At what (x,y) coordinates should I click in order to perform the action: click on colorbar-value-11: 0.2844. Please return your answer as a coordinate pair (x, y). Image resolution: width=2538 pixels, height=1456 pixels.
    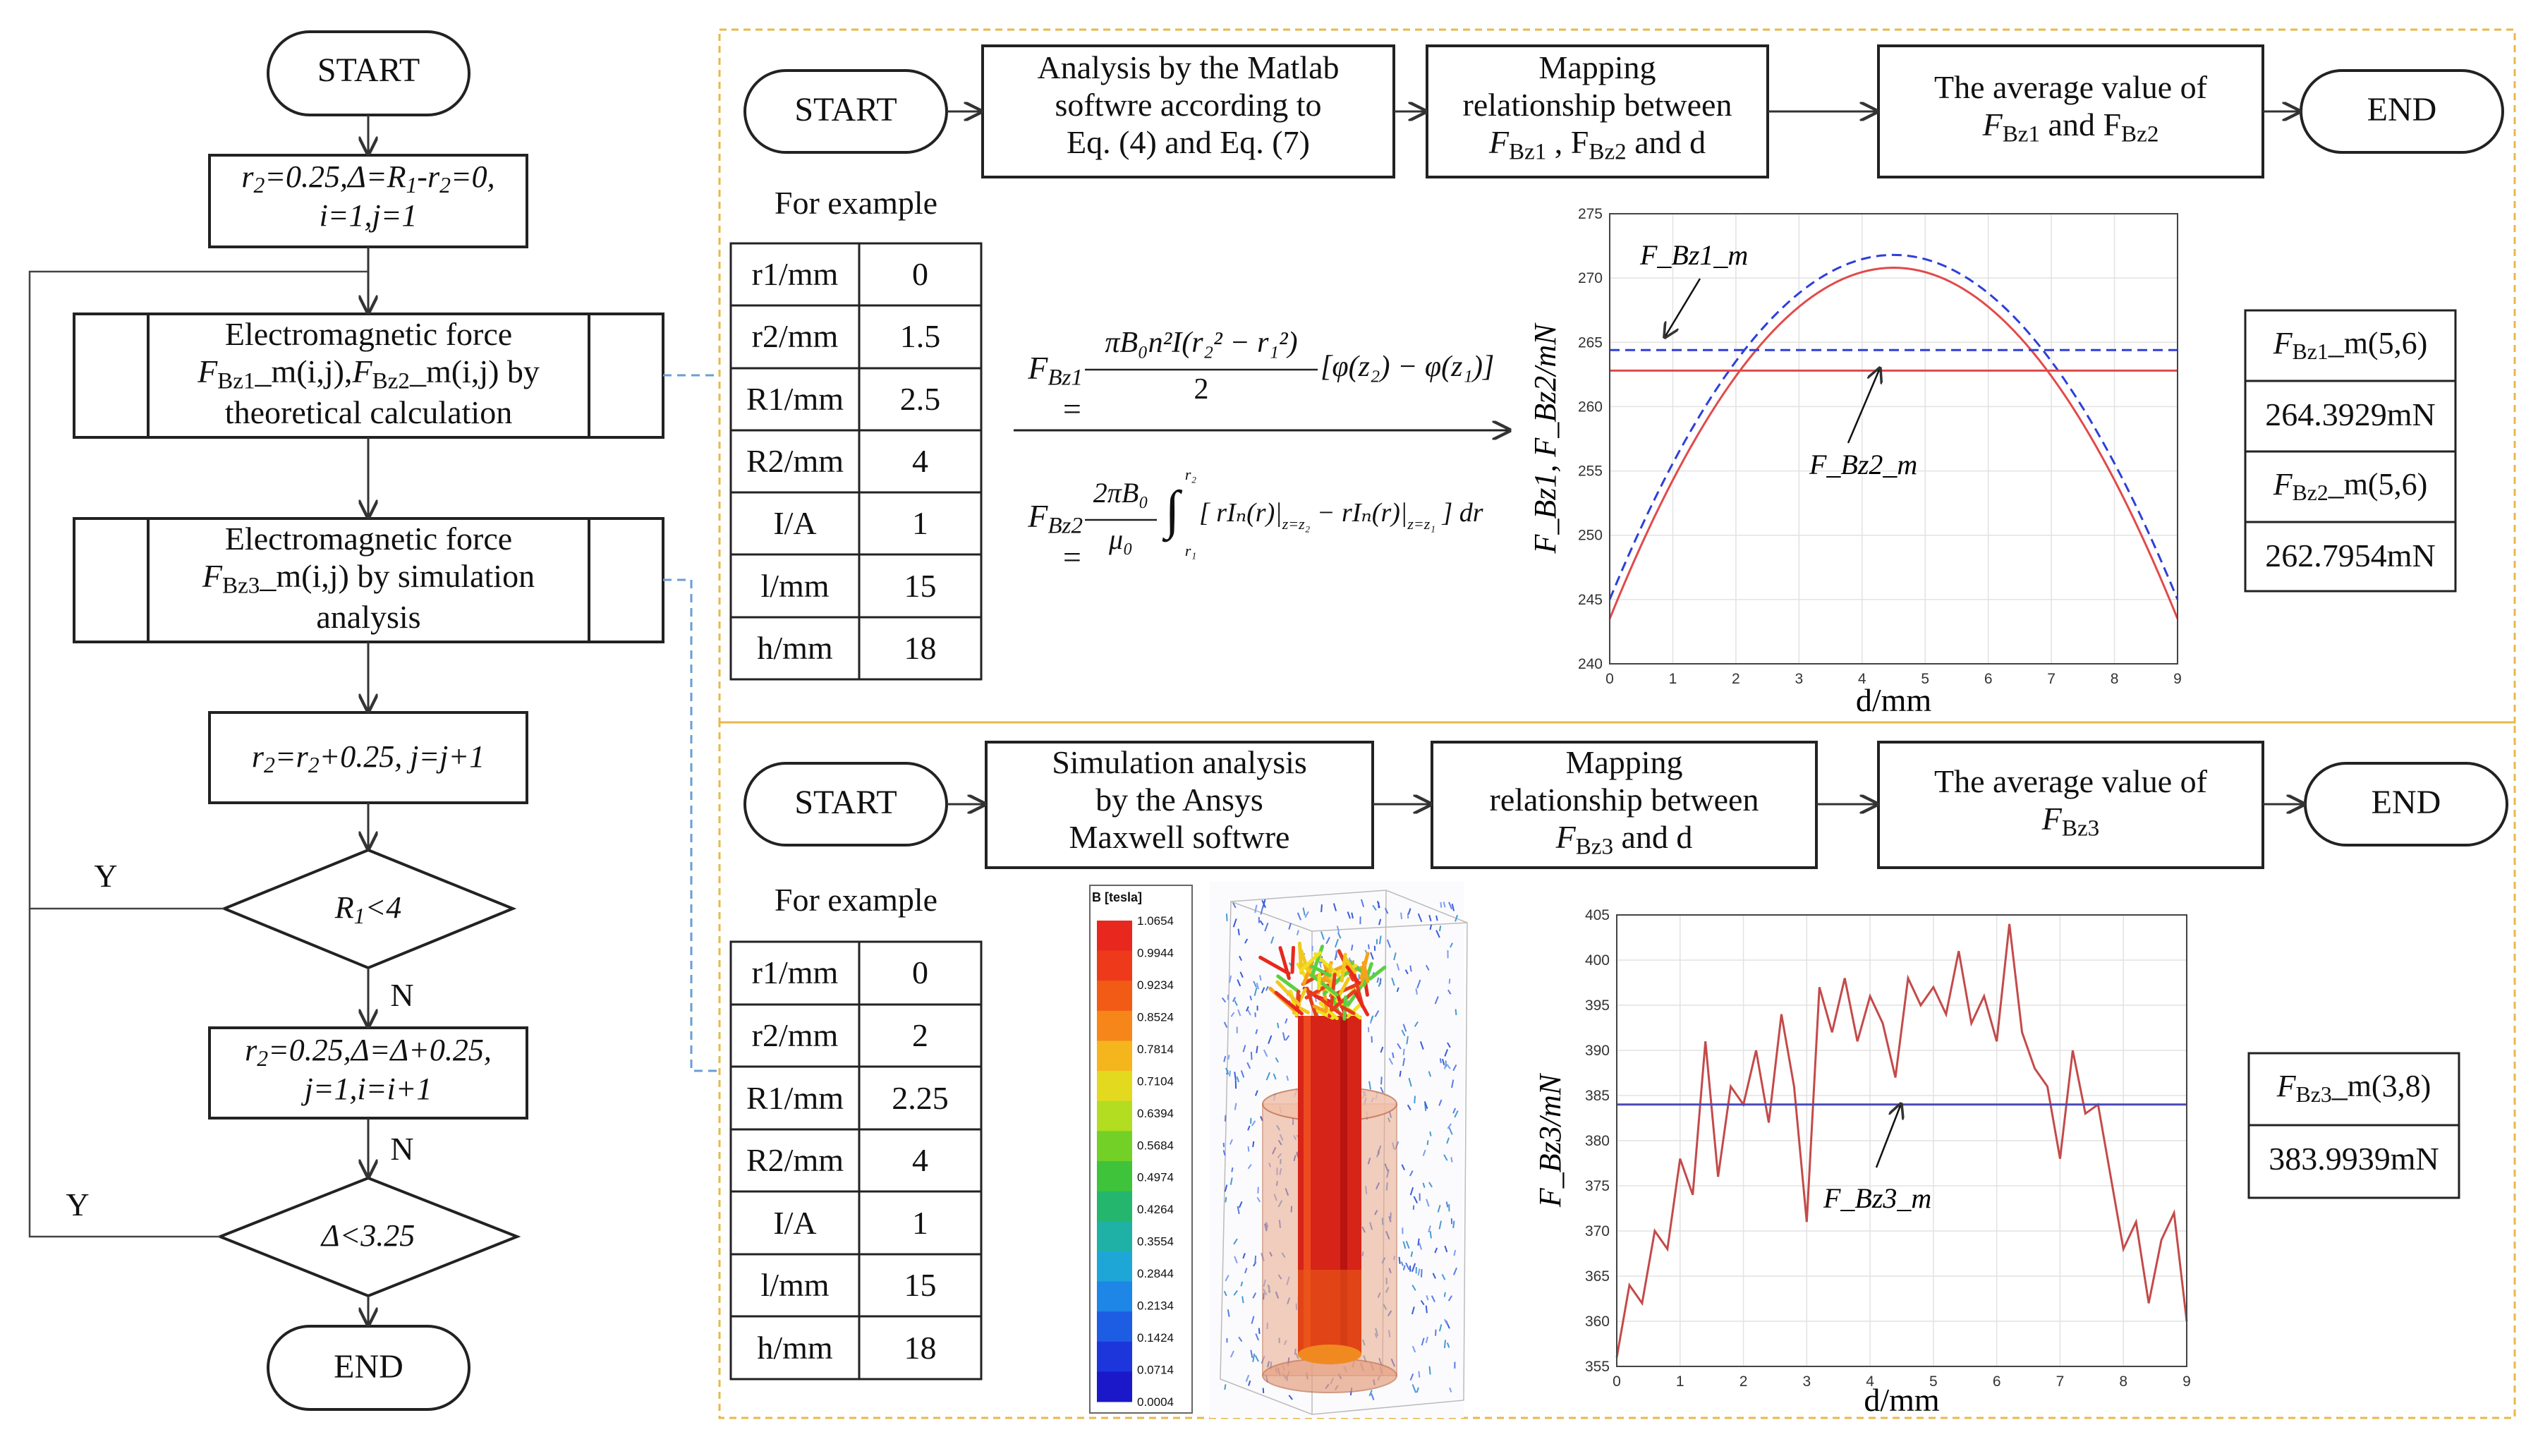
    Looking at the image, I should click on (1155, 1274).